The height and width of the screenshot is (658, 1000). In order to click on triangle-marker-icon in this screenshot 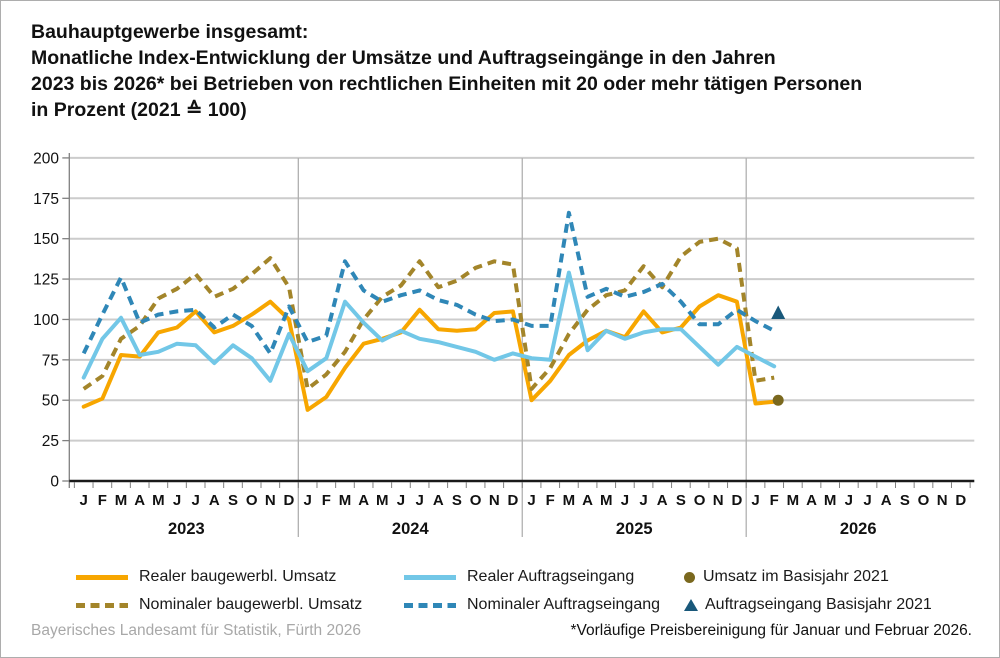, I will do `click(691, 605)`.